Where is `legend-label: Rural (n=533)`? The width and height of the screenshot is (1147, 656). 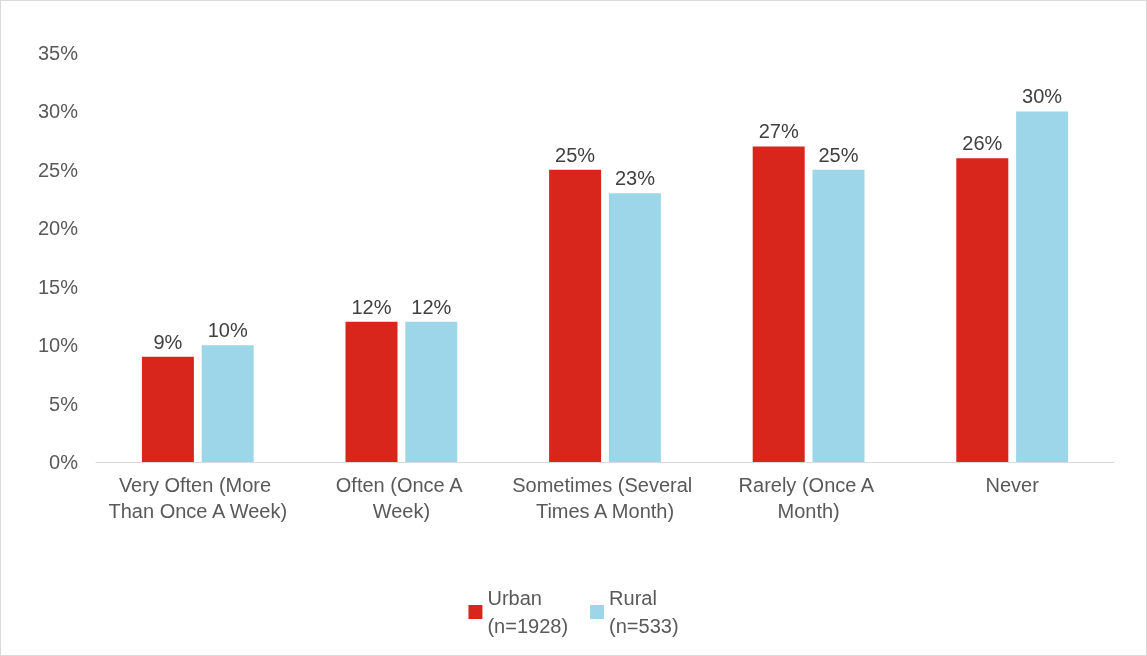
legend-label: Rural (n=533) is located at coordinates (644, 612).